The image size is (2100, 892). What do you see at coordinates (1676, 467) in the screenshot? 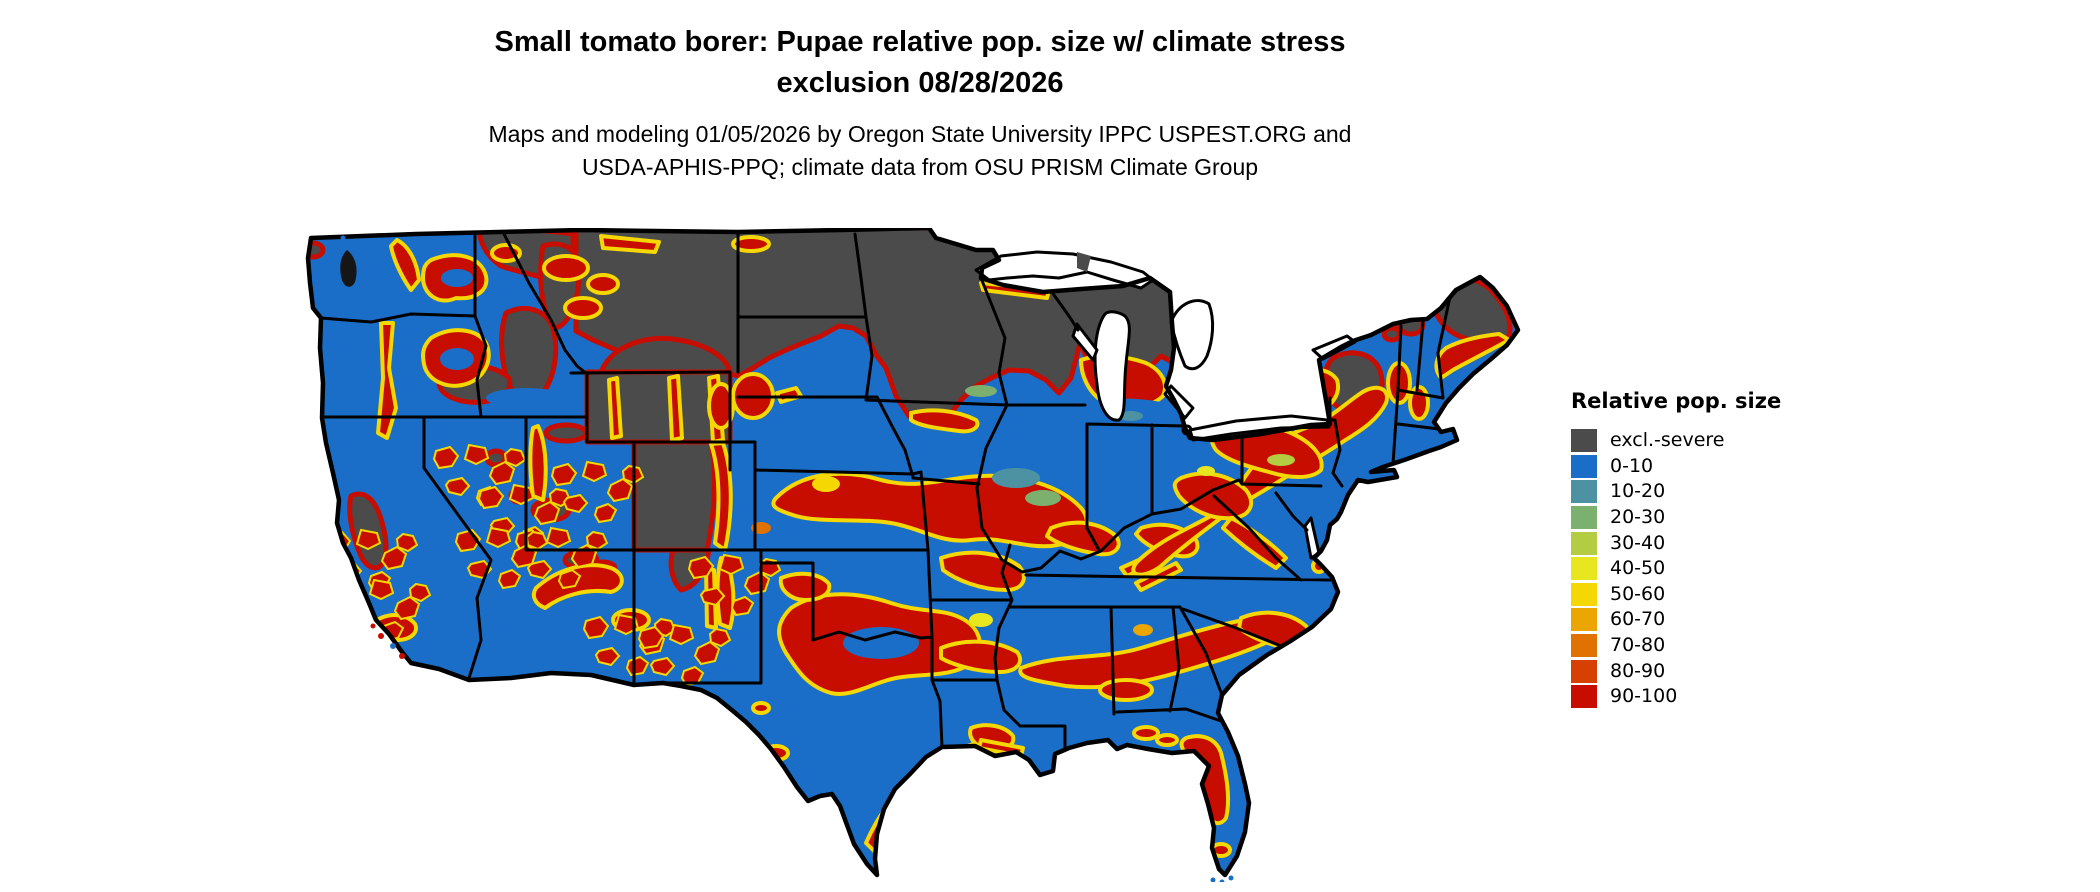
I see `legend-item: 0-10` at bounding box center [1676, 467].